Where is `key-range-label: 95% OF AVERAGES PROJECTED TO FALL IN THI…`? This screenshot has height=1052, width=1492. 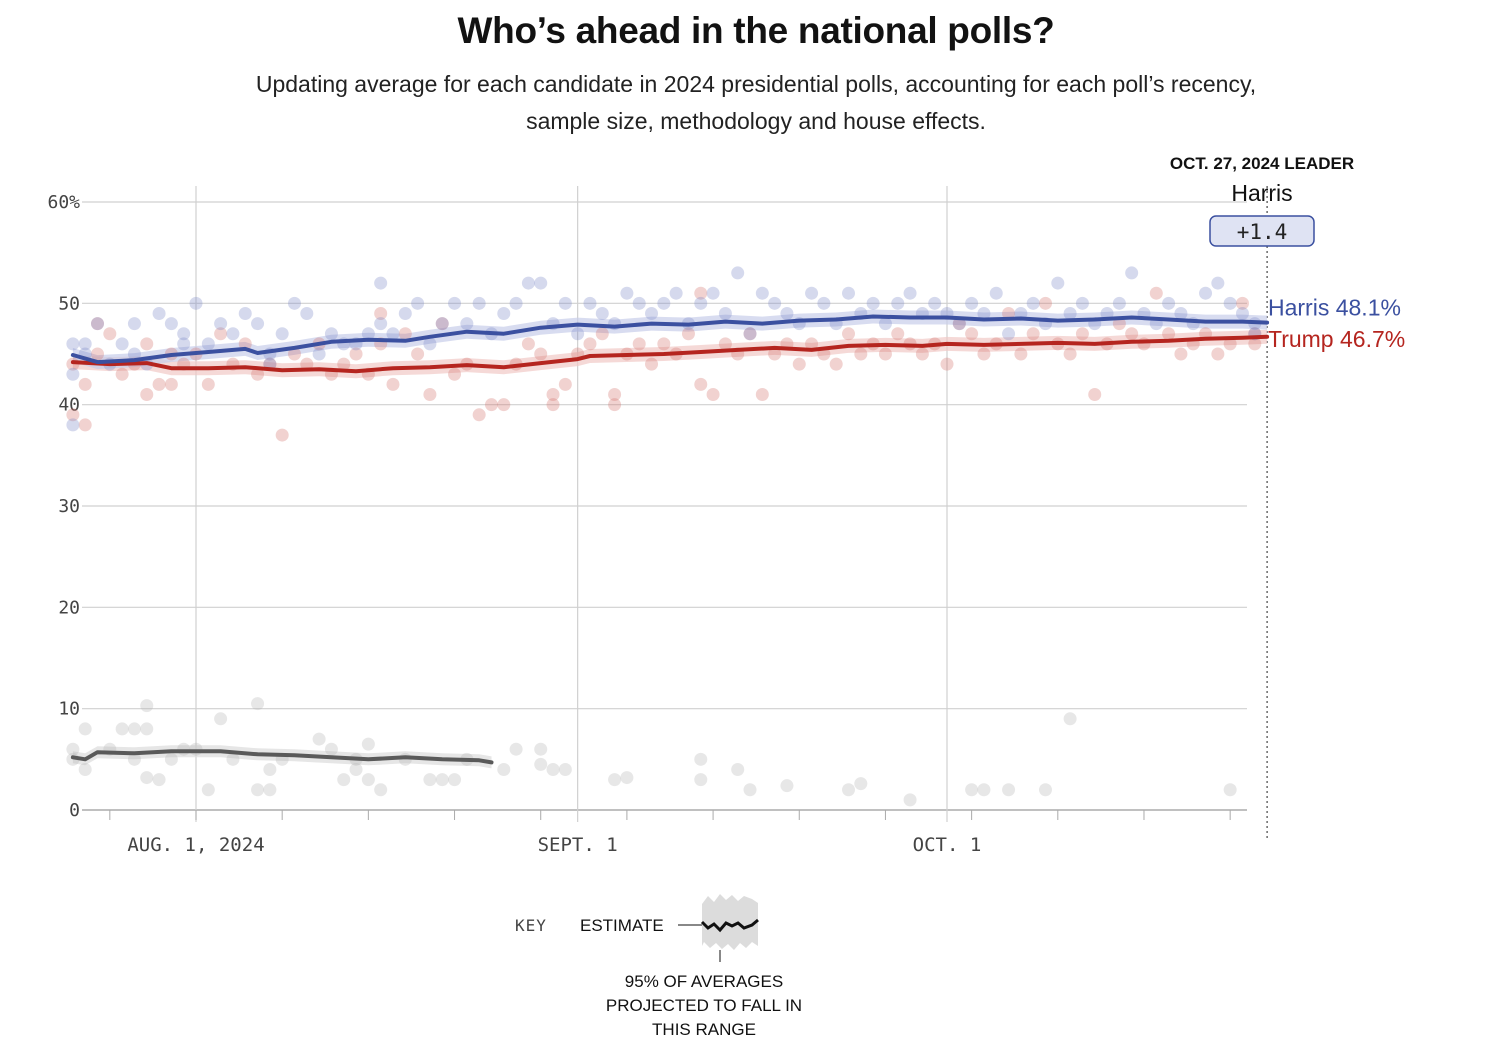
key-range-label: 95% OF AVERAGES PROJECTED TO FALL IN THI… is located at coordinates (704, 1006).